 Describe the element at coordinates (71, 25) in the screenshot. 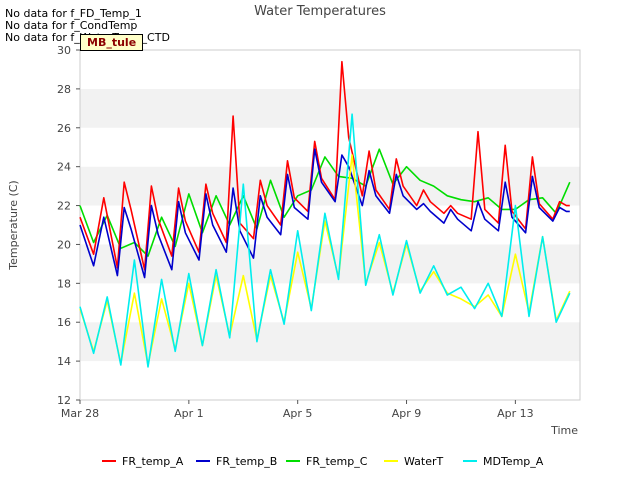

I see `no-data-message-2: No data for f_CondTemp` at that location.